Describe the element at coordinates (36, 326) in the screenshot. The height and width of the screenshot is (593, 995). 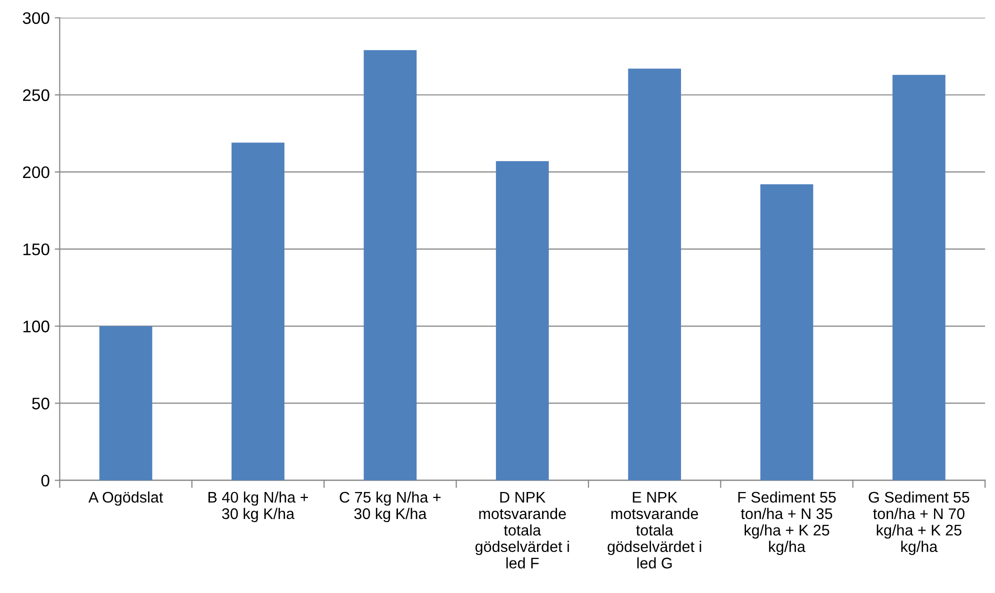
I see `y-tick-label: 100` at that location.